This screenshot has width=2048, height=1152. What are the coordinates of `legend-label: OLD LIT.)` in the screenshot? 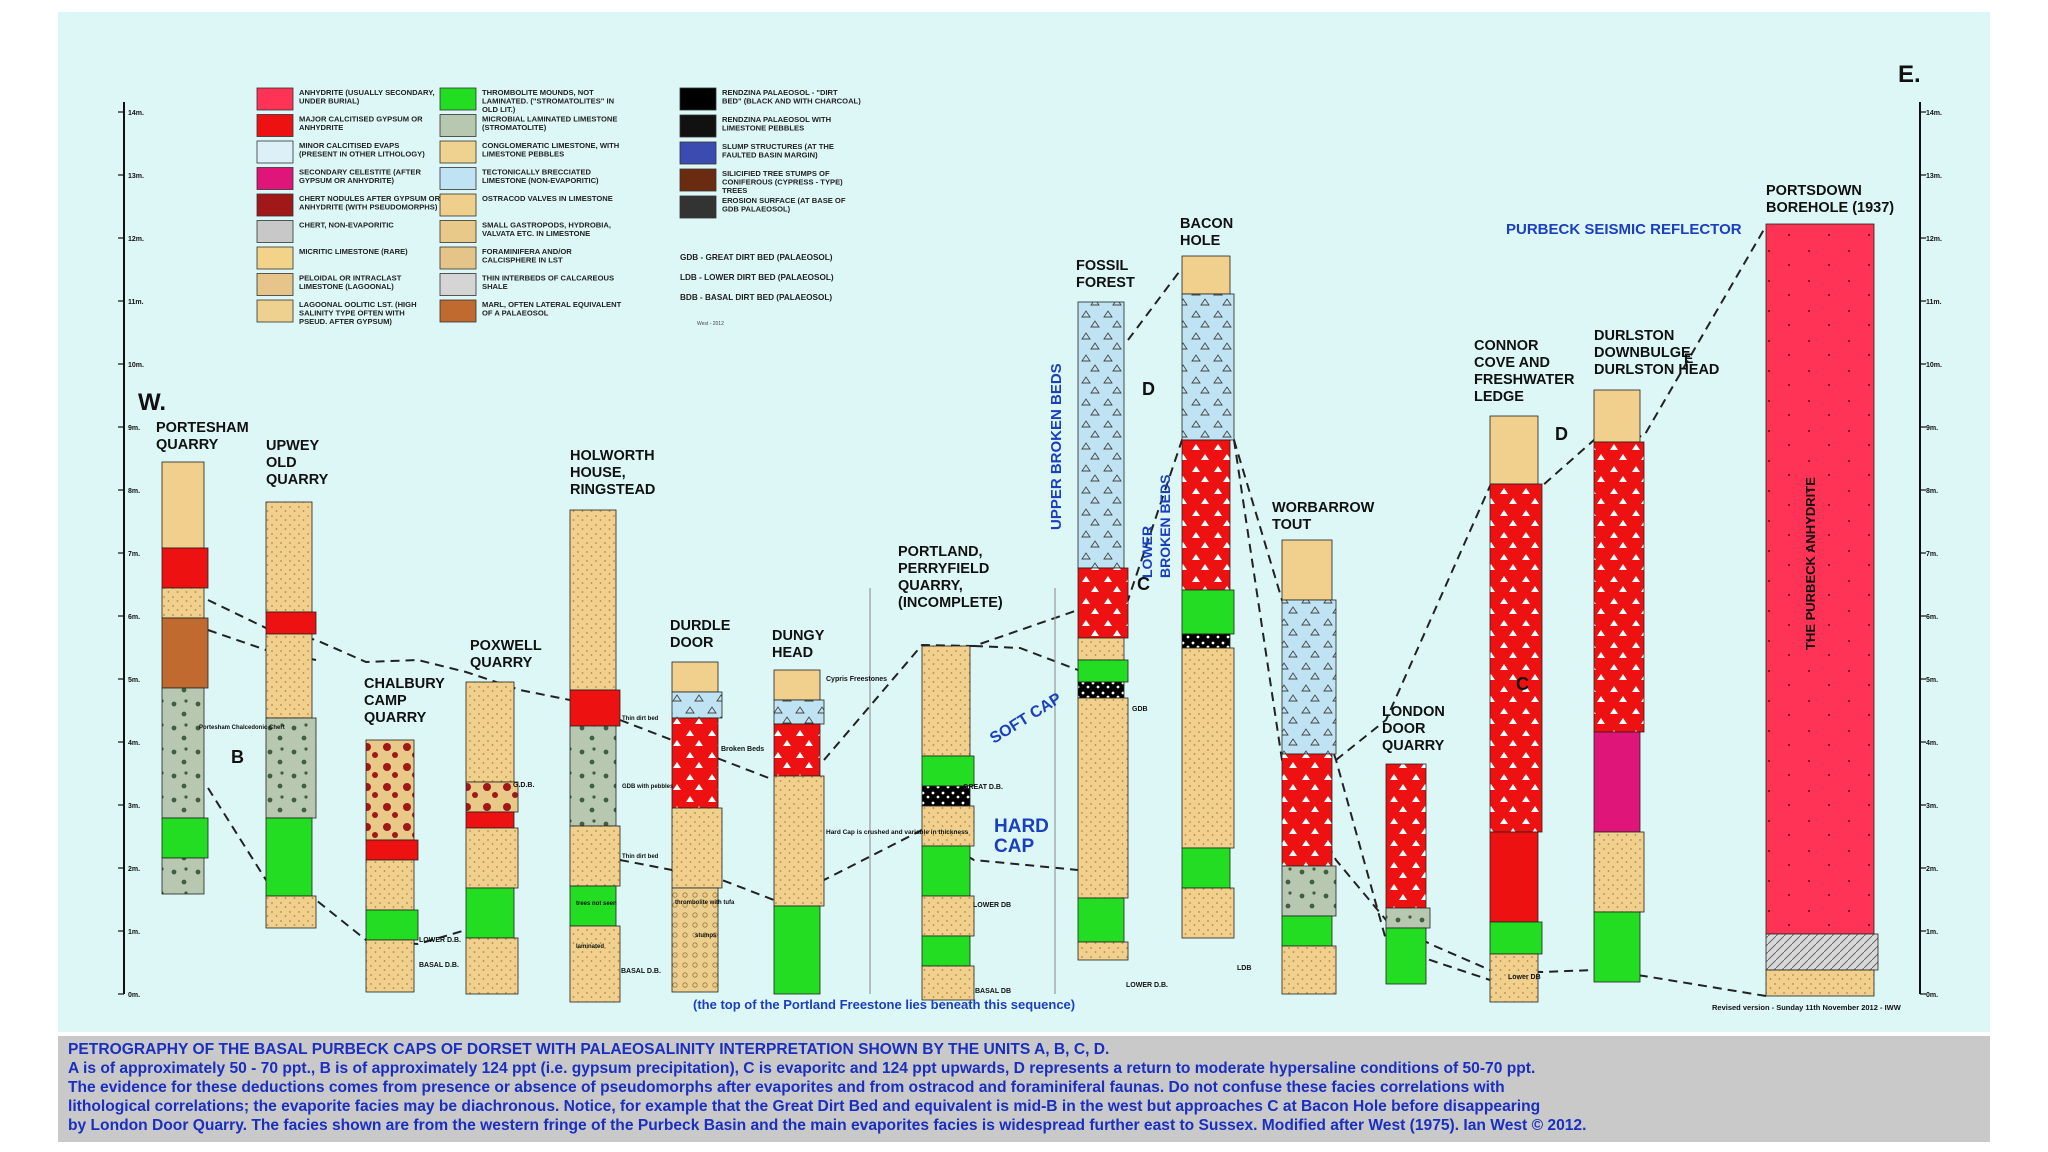 It's located at (499, 109).